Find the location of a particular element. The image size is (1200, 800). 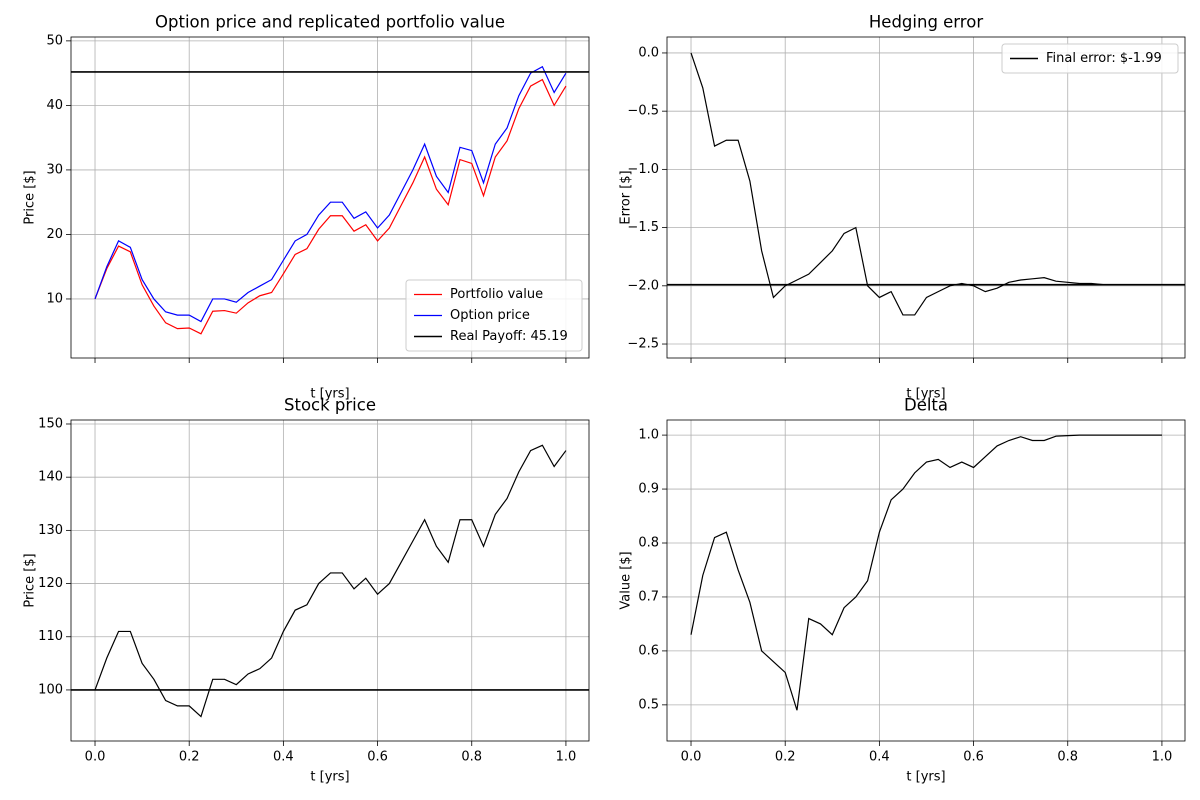

legend: Final error: $-1.99 is located at coordinates (1090, 58).